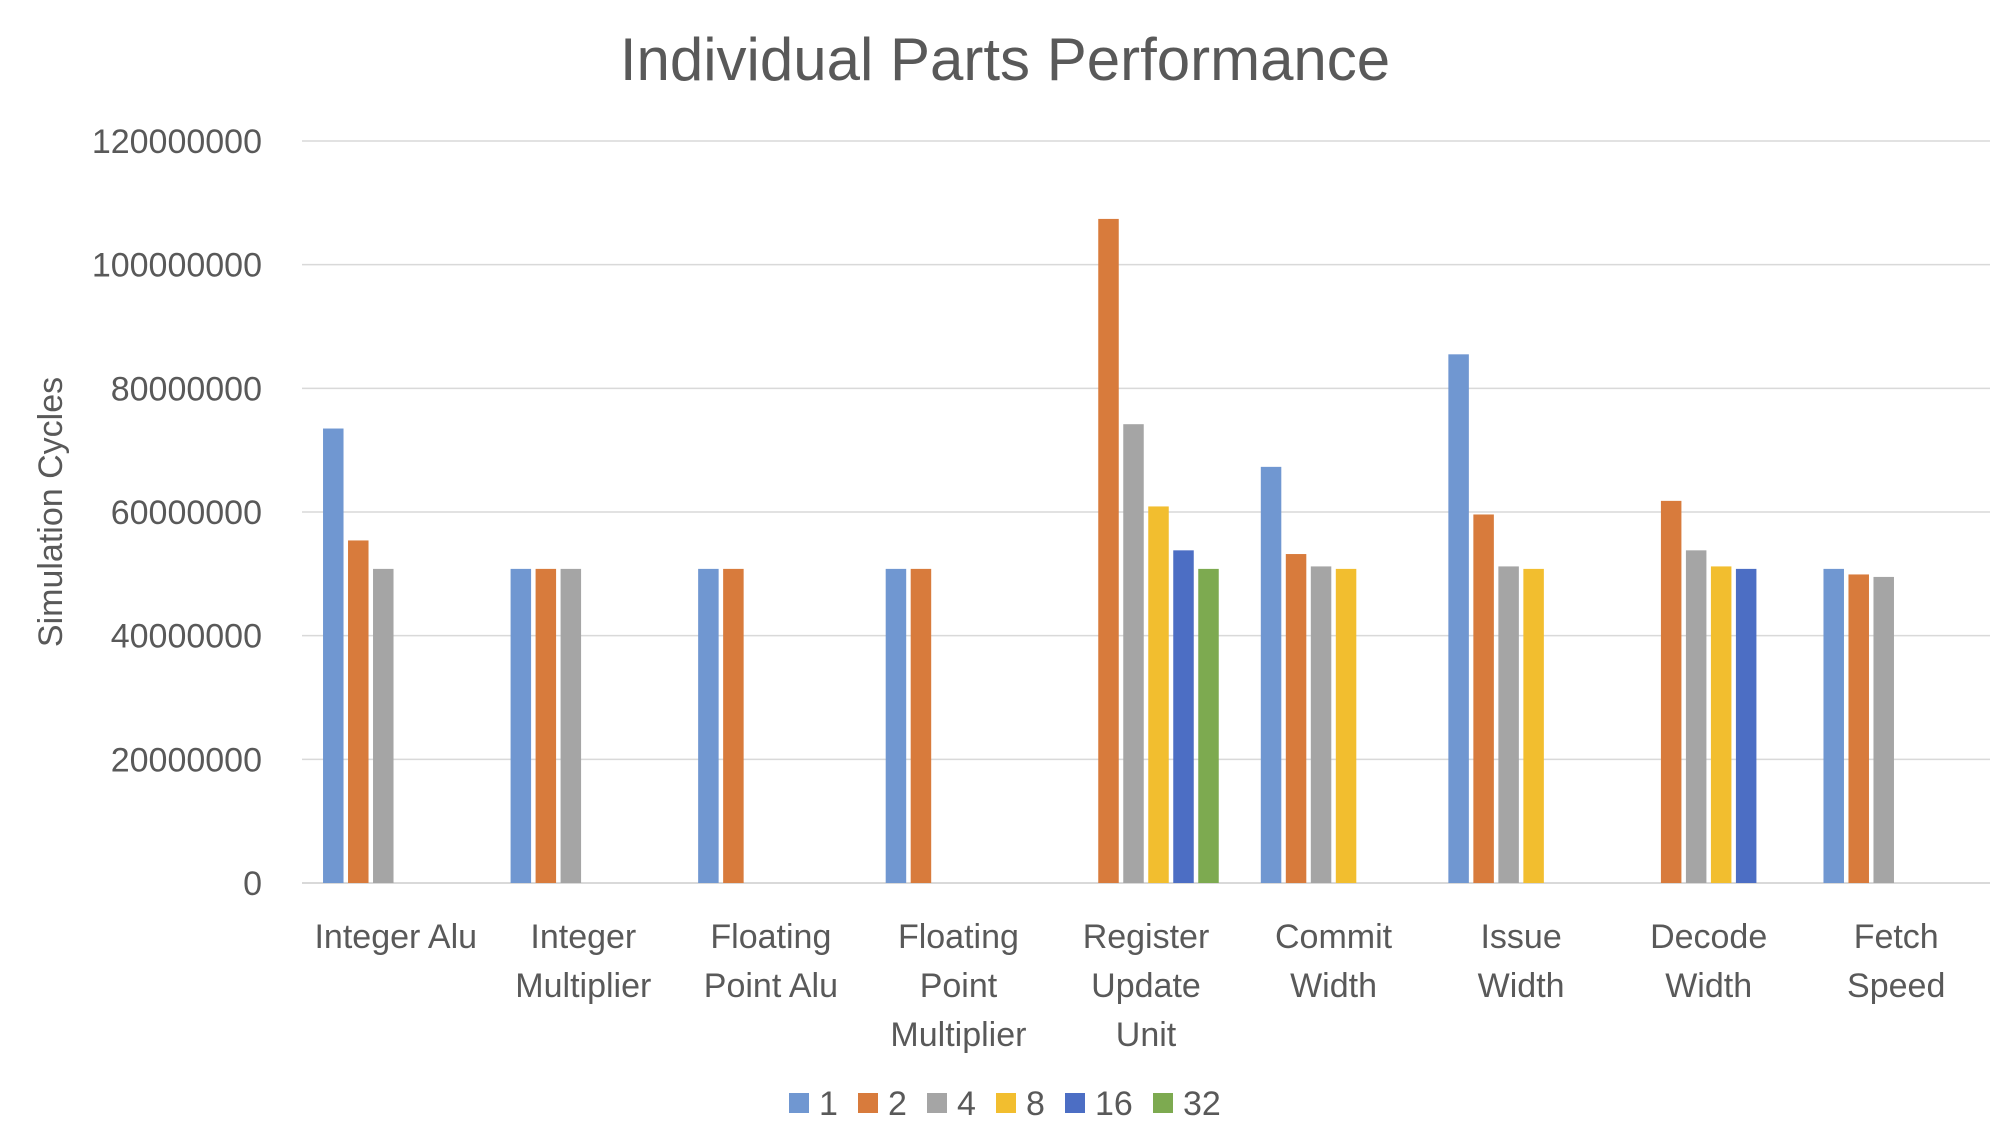 The width and height of the screenshot is (2010, 1146). What do you see at coordinates (1114, 1104) in the screenshot?
I see `legend-label-16: 16` at bounding box center [1114, 1104].